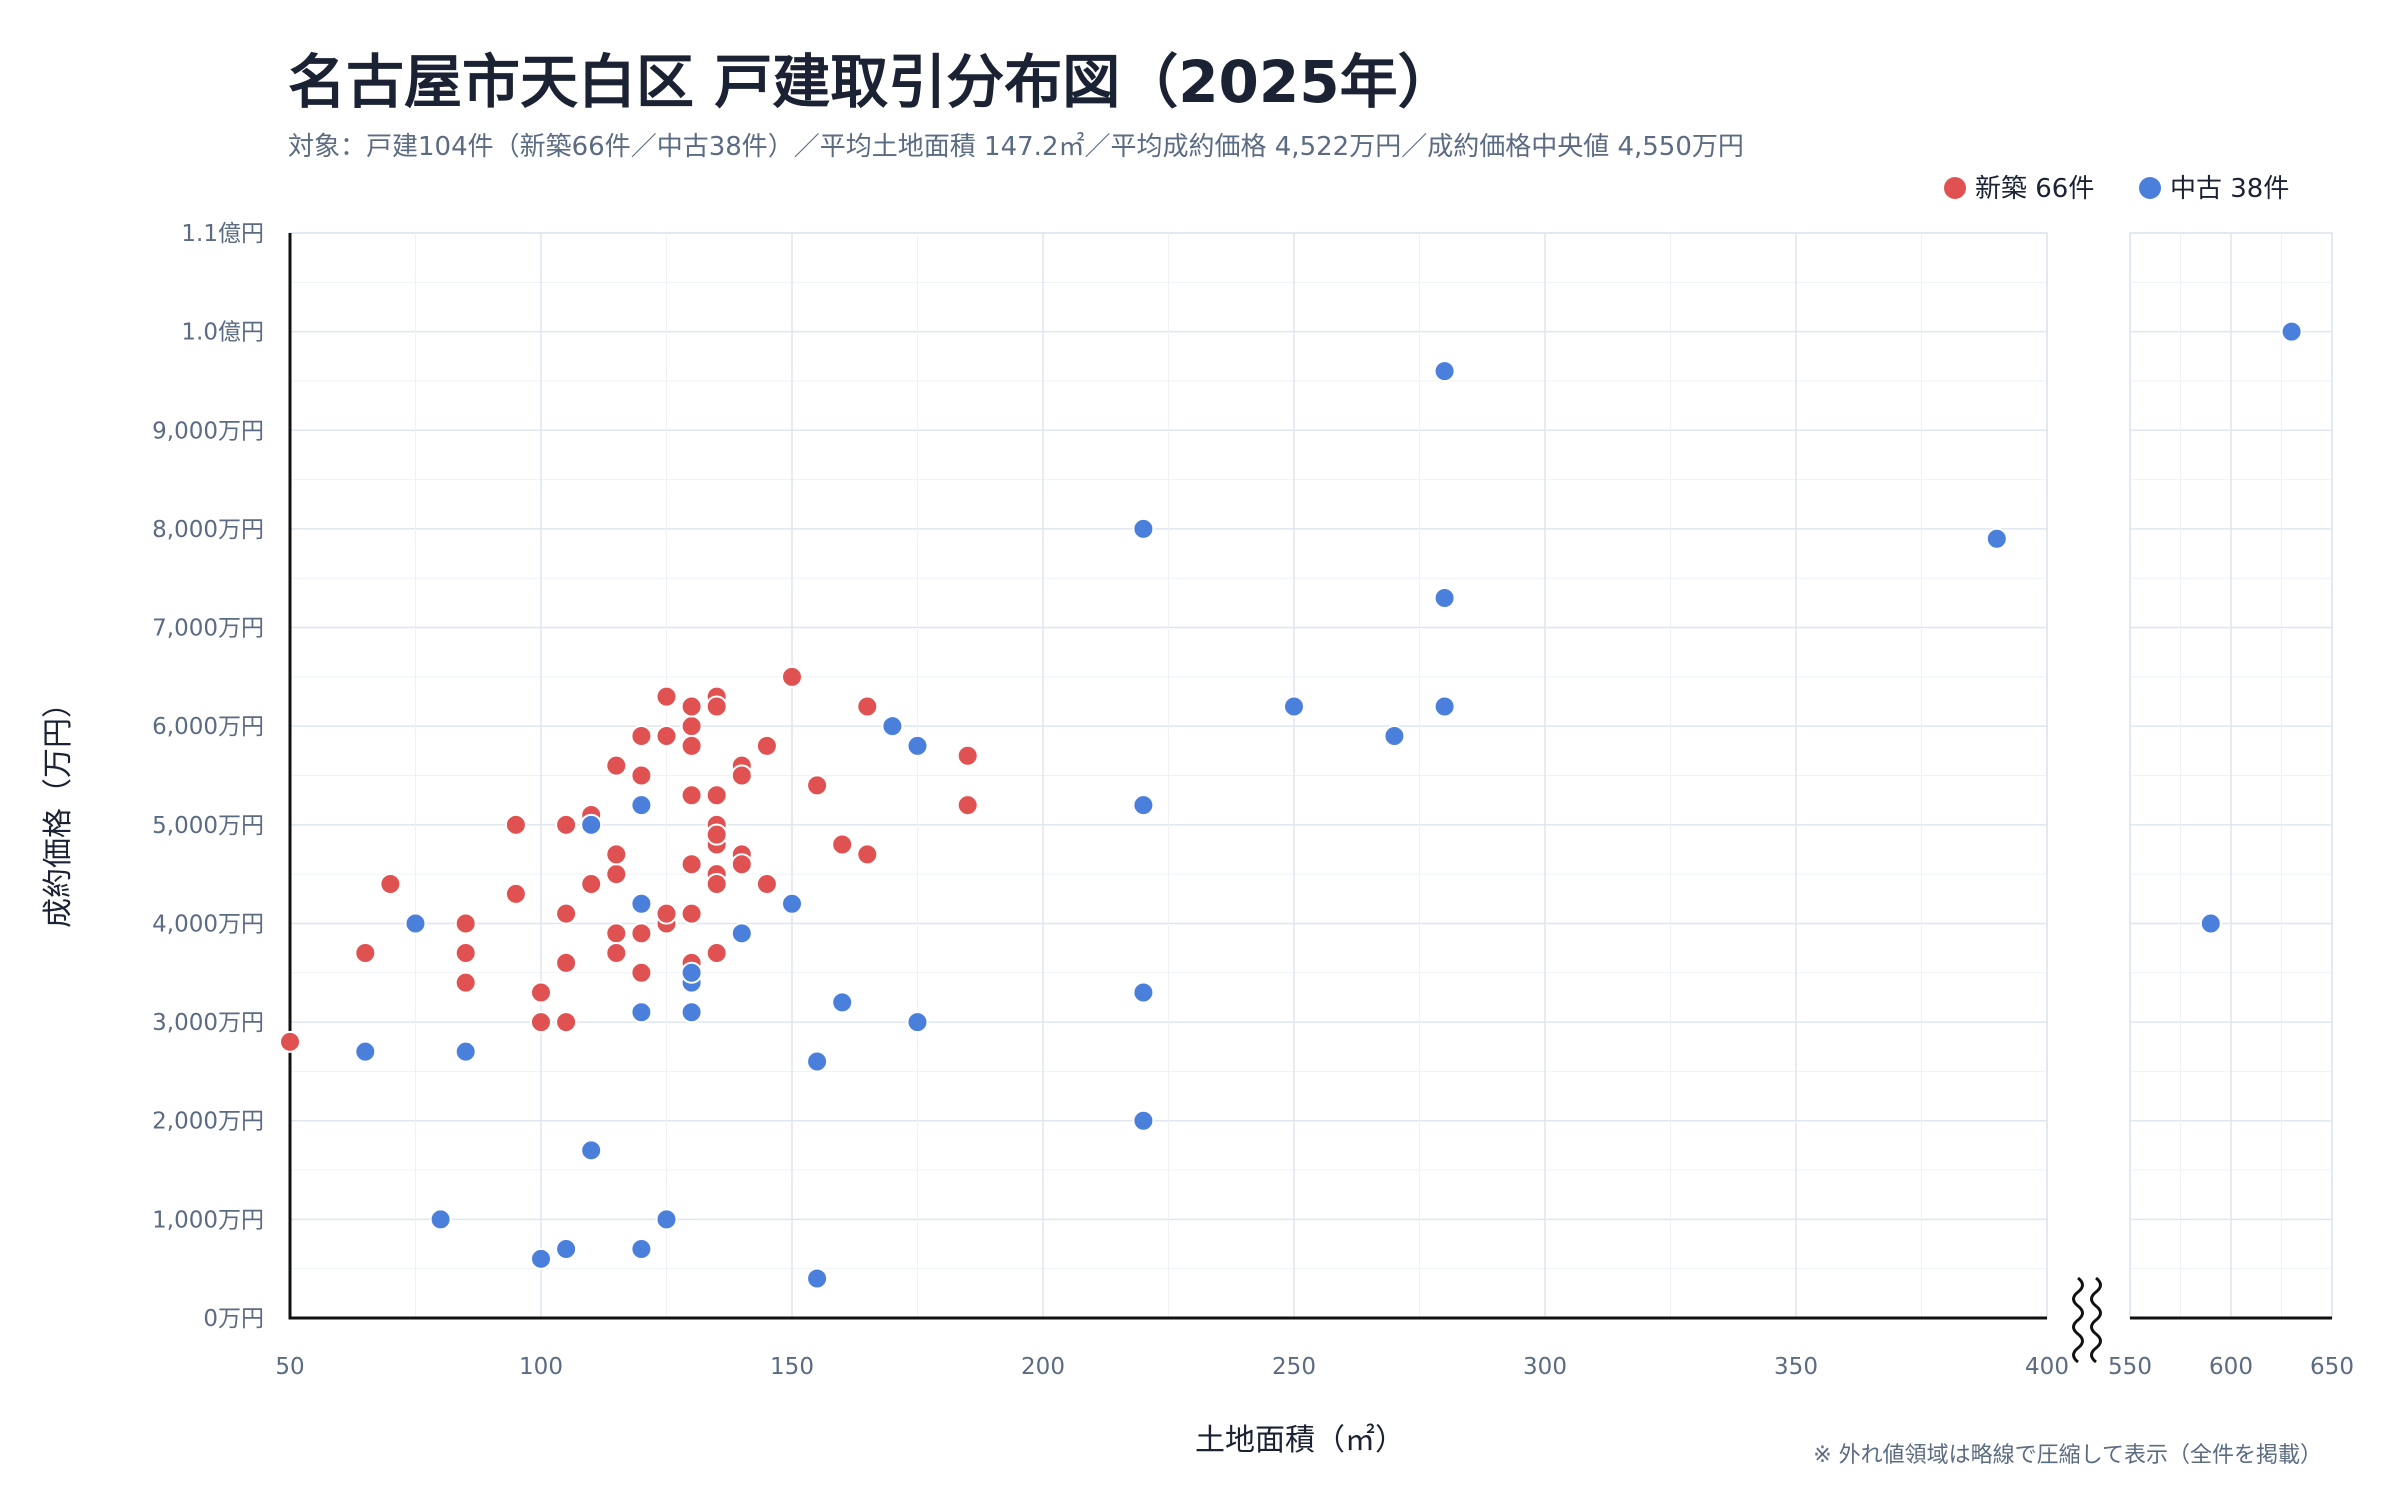 Image resolution: width=2400 pixels, height=1500 pixels. I want to click on x-tick-label: 400, so click(2047, 1367).